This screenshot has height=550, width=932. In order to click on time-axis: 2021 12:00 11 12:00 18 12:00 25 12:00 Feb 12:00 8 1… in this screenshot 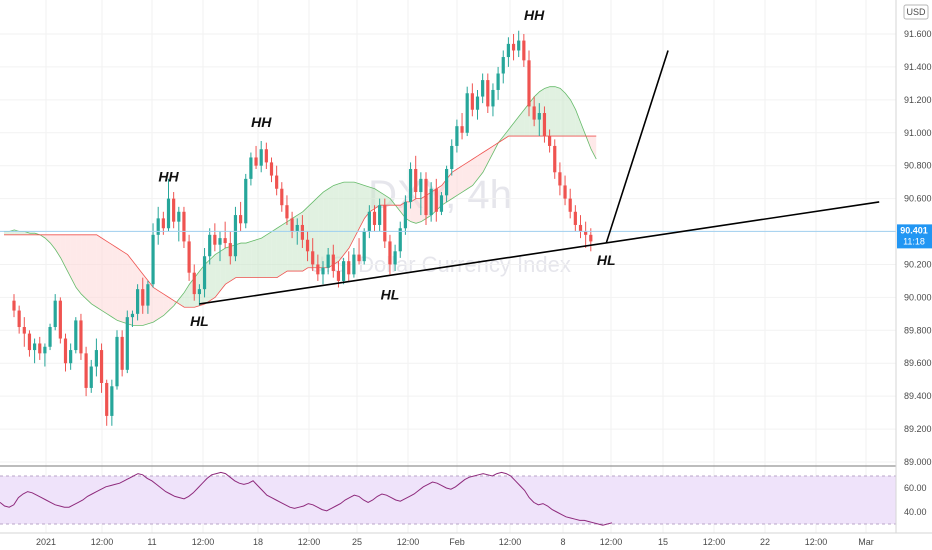, I will do `click(455, 542)`.